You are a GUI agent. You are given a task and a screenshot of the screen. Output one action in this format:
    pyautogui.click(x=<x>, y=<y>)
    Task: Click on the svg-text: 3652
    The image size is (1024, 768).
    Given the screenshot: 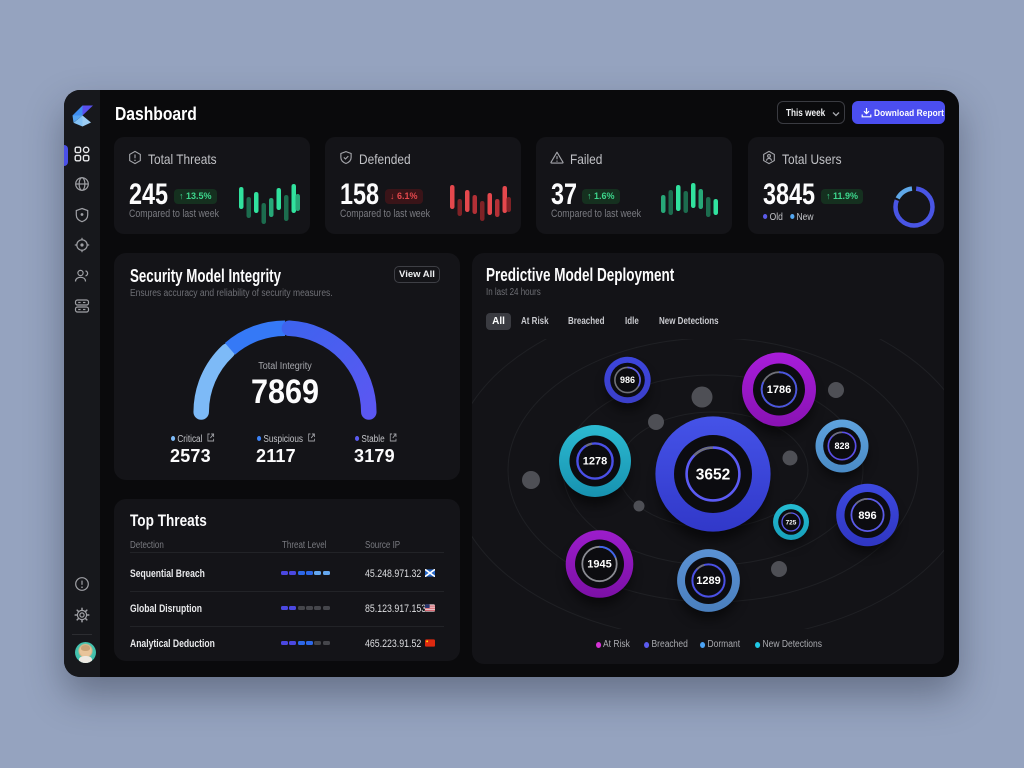 What is the action you would take?
    pyautogui.click(x=713, y=475)
    